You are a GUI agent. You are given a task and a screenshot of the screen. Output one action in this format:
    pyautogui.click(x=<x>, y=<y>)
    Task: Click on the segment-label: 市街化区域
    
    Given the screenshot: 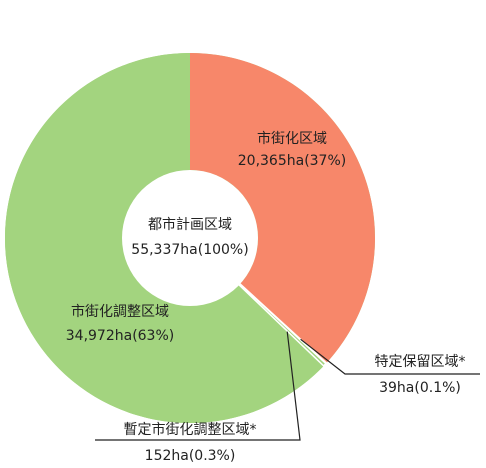 What is the action you would take?
    pyautogui.click(x=292, y=138)
    